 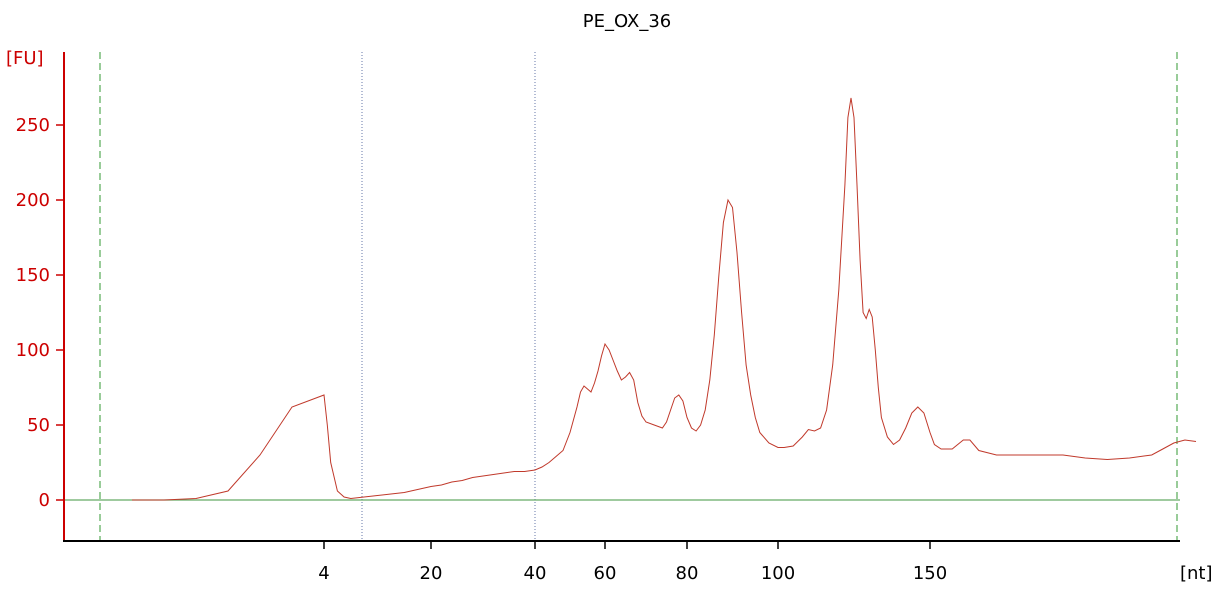 I want to click on x-tick-label: 100, so click(x=778, y=573).